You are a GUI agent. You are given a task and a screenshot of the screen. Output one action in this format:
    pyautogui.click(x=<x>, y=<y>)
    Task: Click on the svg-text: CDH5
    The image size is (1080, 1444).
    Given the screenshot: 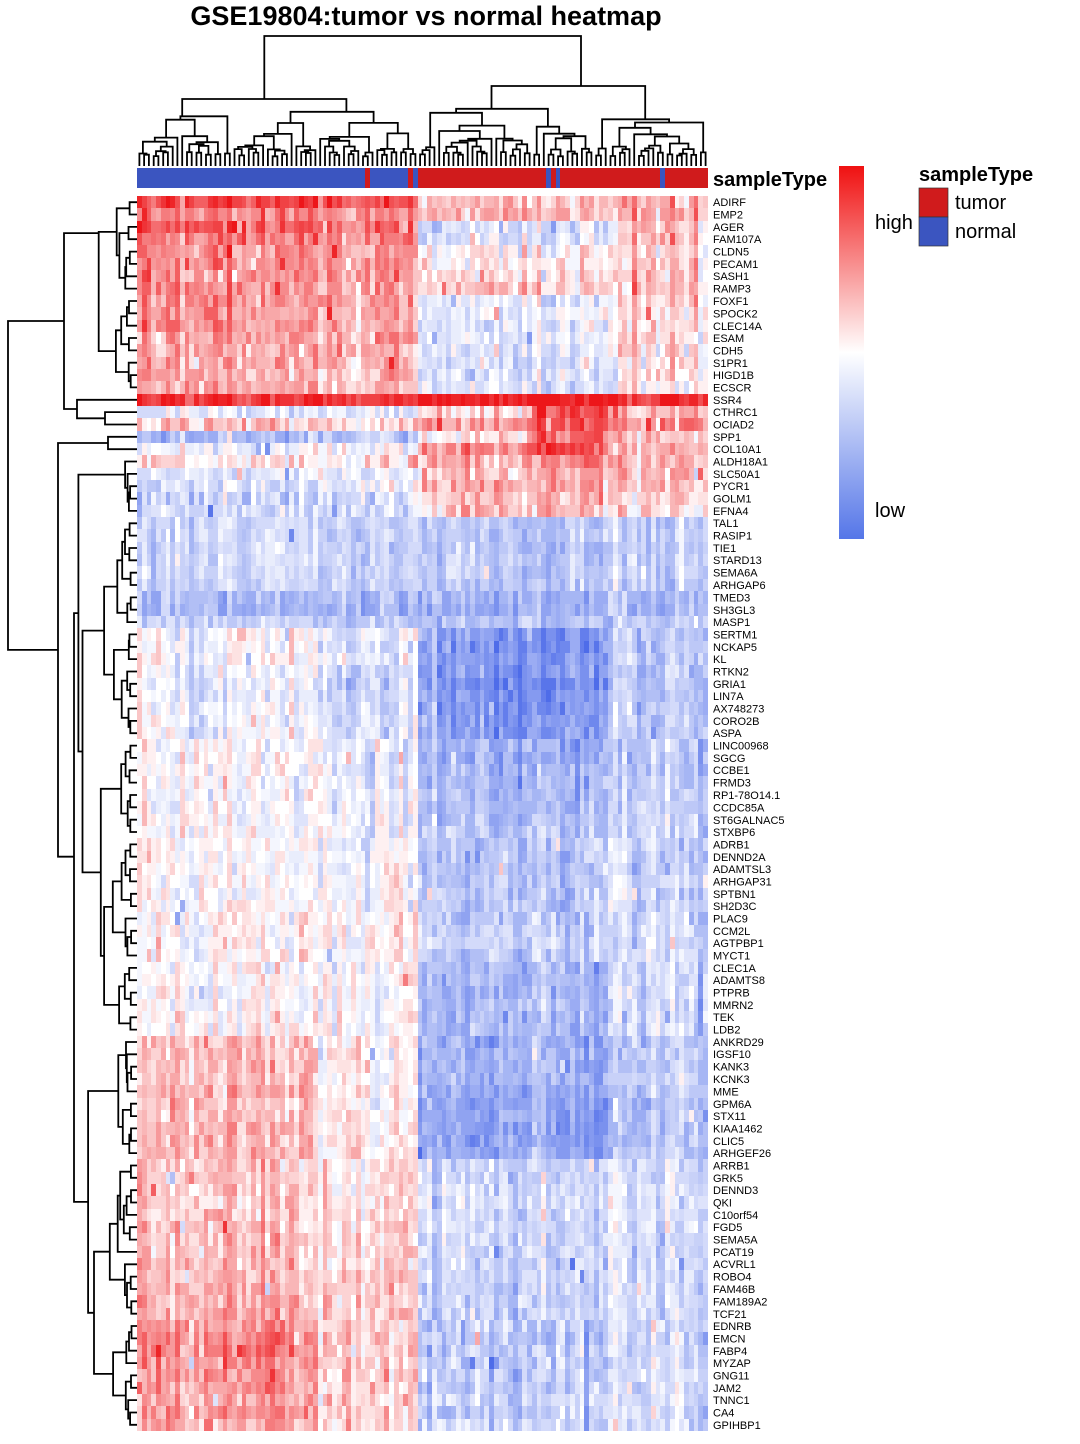 What is the action you would take?
    pyautogui.click(x=728, y=351)
    